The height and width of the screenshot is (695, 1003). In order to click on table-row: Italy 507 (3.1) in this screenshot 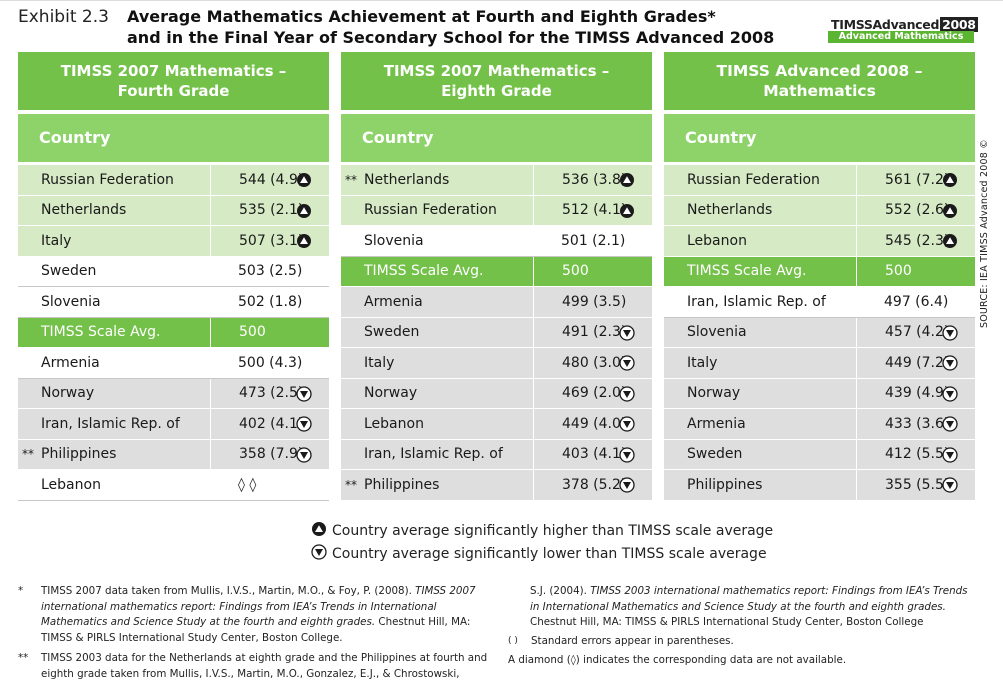, I will do `click(173, 241)`.